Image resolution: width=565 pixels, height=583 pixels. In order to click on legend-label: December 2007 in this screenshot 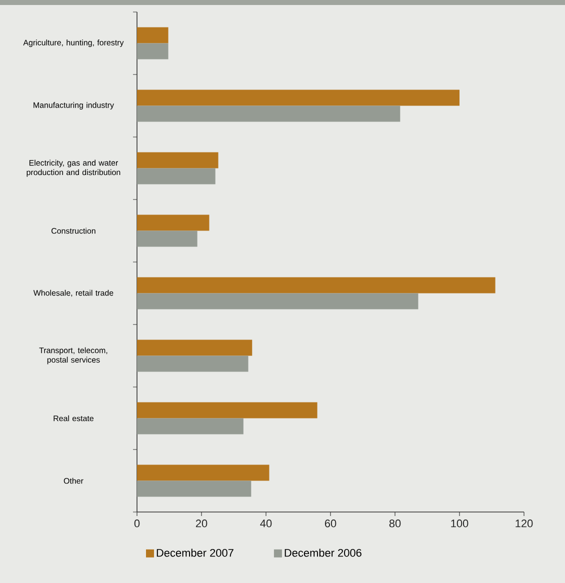, I will do `click(195, 552)`.